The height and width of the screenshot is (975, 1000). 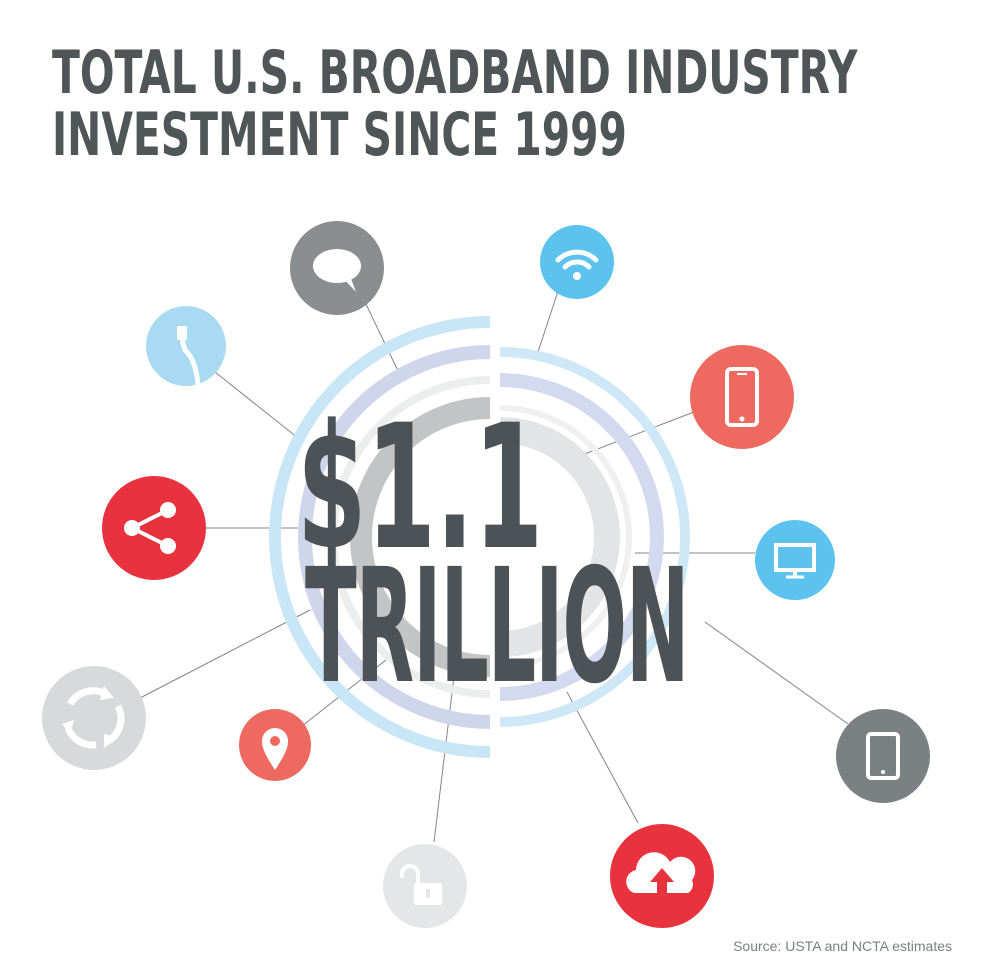 What do you see at coordinates (275, 745) in the screenshot?
I see `location-pin-icon` at bounding box center [275, 745].